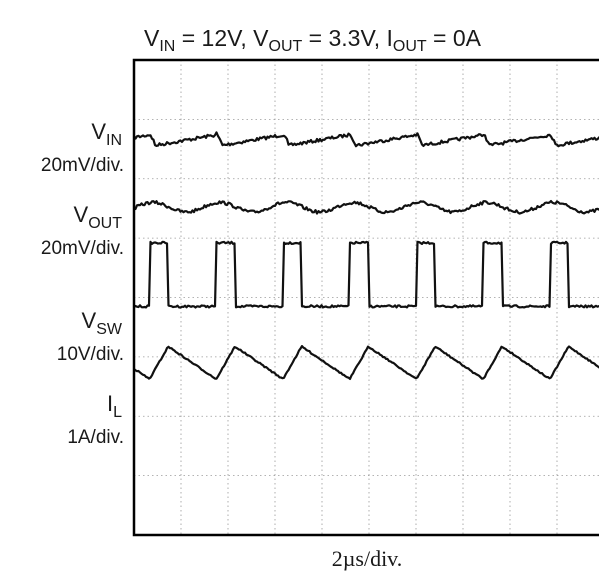  I want to click on title-symbol-2: I, so click(389, 38).